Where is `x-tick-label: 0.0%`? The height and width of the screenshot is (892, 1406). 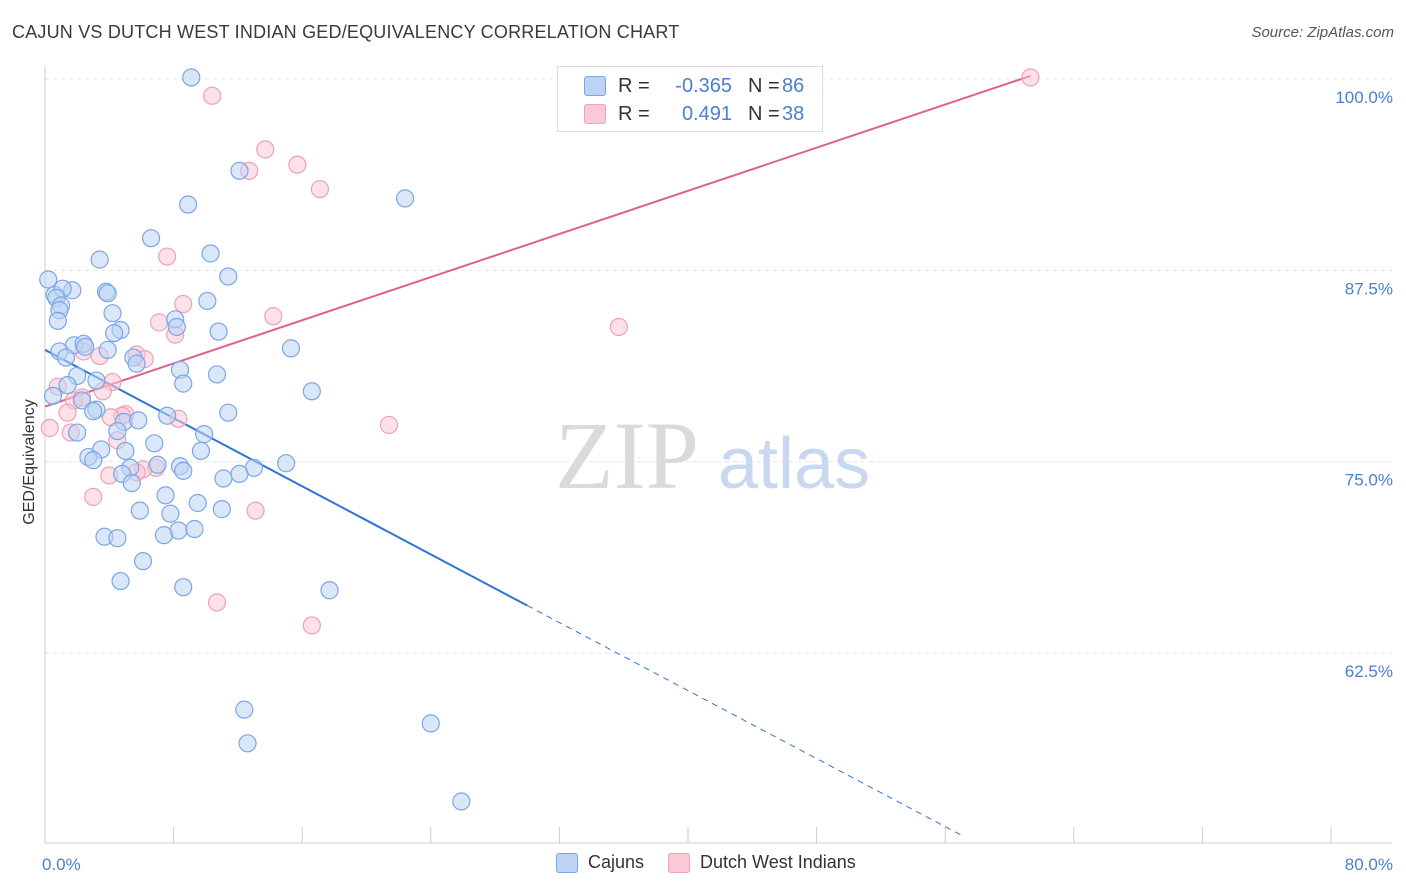
x-tick-label: 0.0% is located at coordinates (61, 864).